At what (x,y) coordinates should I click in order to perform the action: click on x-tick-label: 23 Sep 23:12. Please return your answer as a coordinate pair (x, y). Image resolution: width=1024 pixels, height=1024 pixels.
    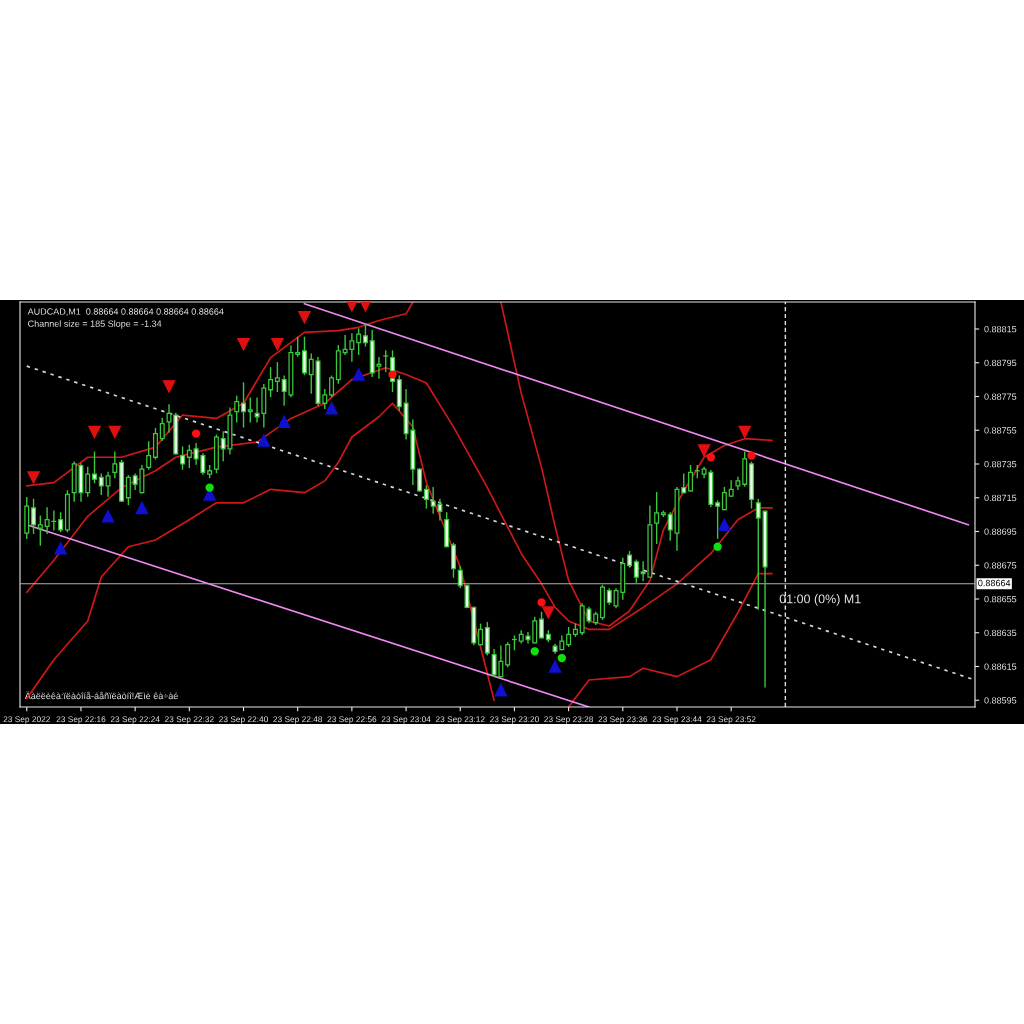
    Looking at the image, I should click on (460, 720).